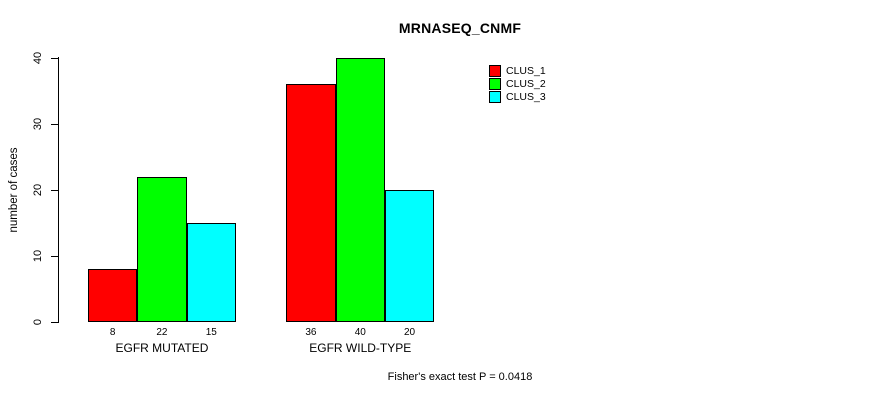 Image resolution: width=890 pixels, height=400 pixels. I want to click on y-axis-title: number of cases, so click(14, 190).